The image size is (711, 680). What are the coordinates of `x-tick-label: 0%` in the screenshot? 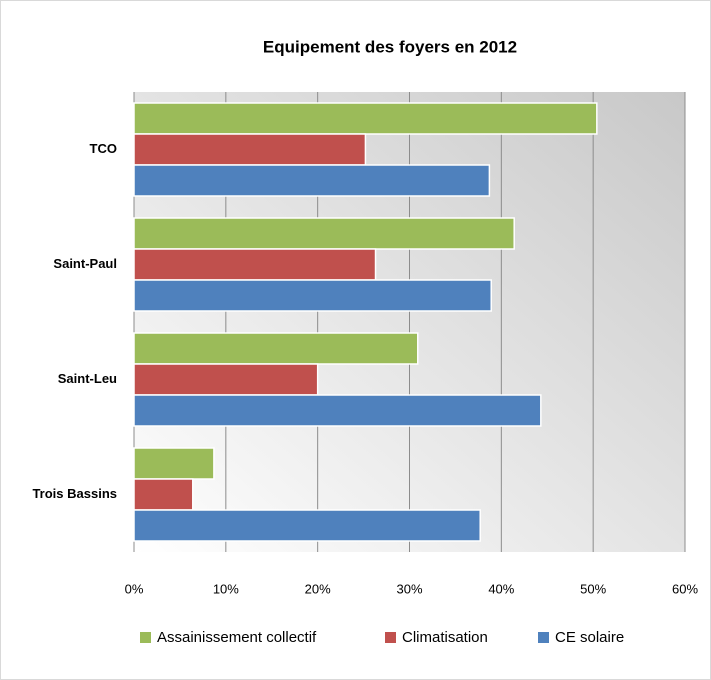 It's located at (134, 588).